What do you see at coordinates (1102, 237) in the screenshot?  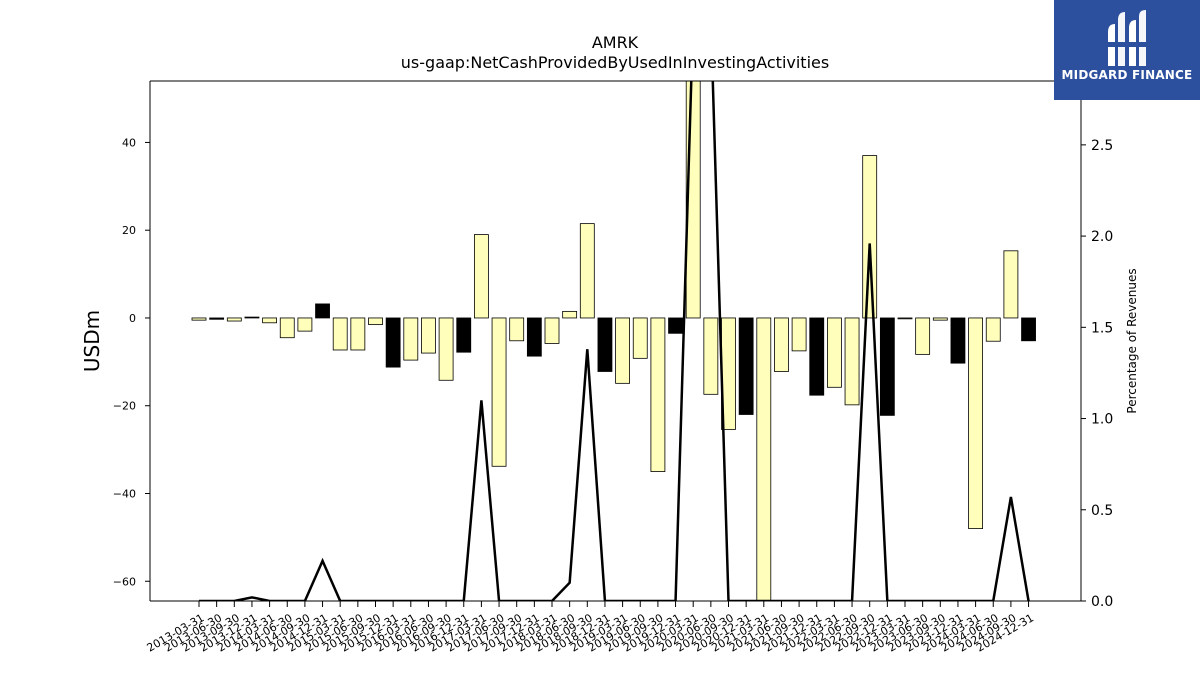 I see `y2-tick-label: 2.0` at bounding box center [1102, 237].